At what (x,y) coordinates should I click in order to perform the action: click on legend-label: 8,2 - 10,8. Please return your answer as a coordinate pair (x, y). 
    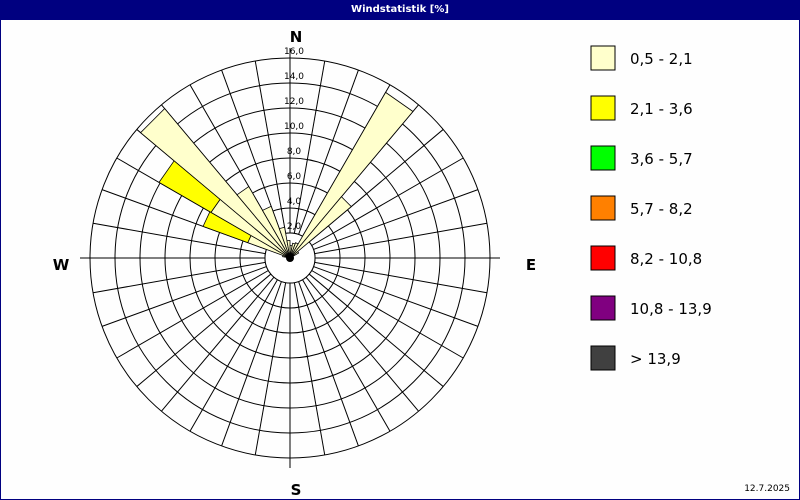
    Looking at the image, I should click on (666, 259).